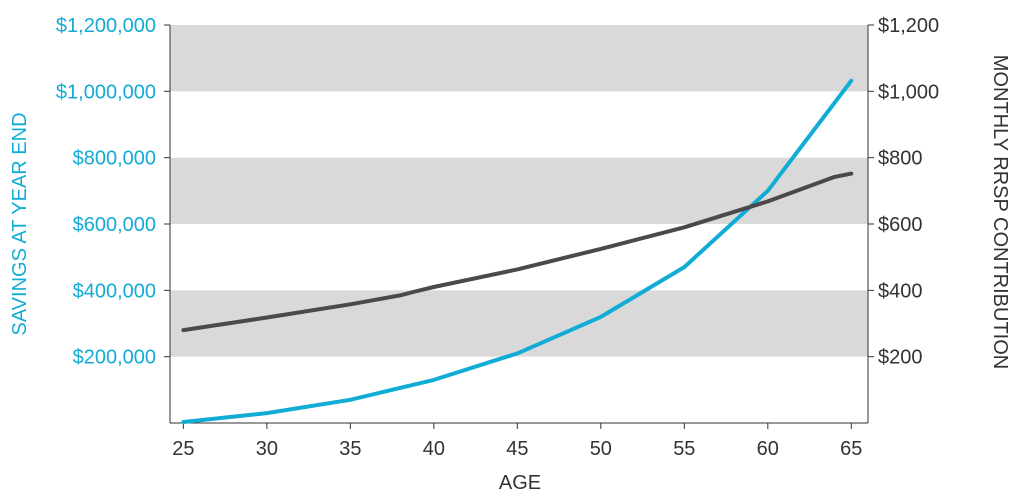 This screenshot has height=494, width=1020. Describe the element at coordinates (1000, 212) in the screenshot. I see `right-y-axis-label: MONTHLY RRSP CONTRIBUTION` at that location.